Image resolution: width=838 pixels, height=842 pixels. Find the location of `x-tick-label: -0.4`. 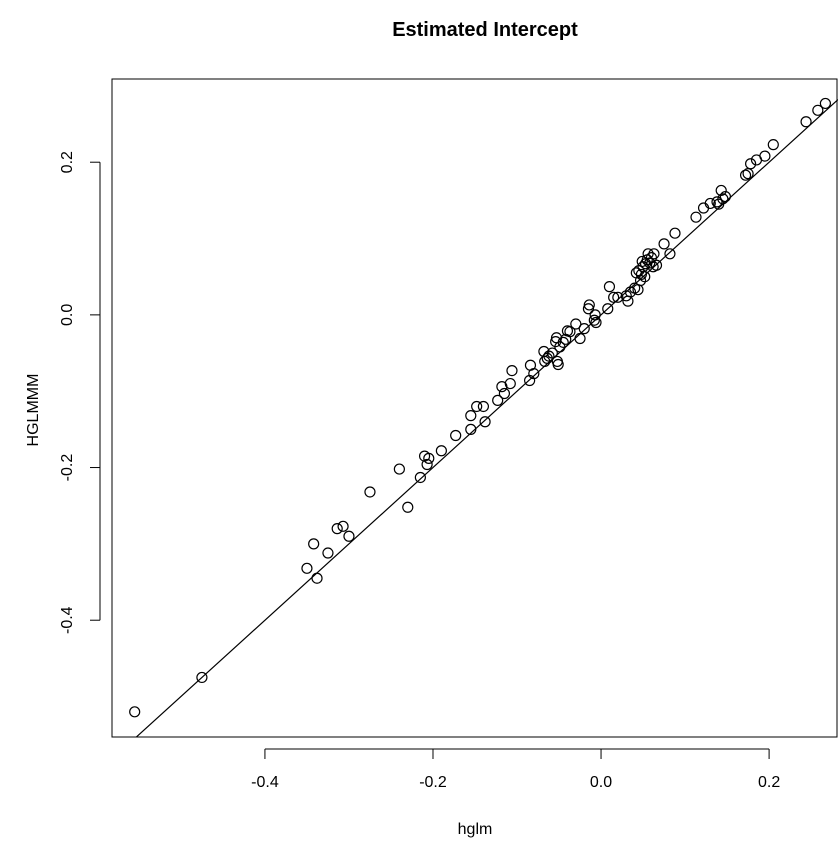

x-tick-label: -0.4 is located at coordinates (265, 782).